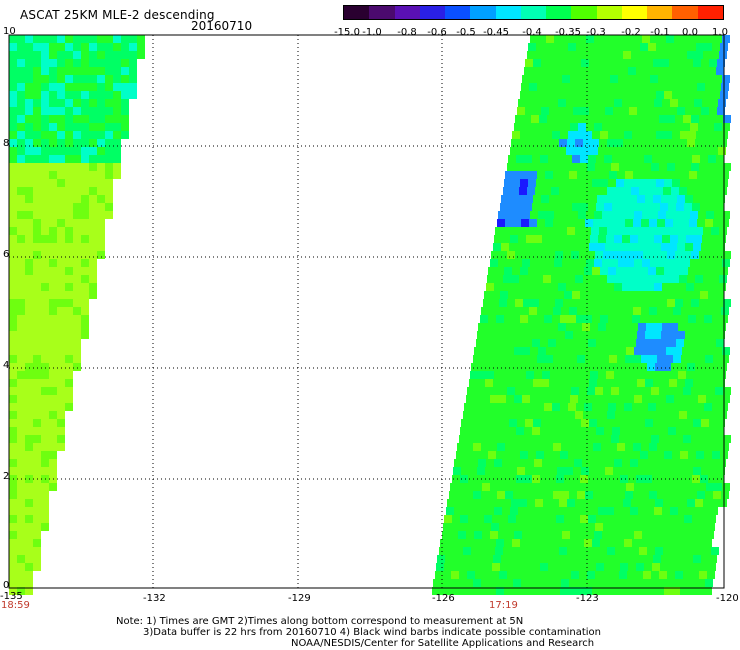 Image resolution: width=740 pixels, height=650 pixels. What do you see at coordinates (727, 598) in the screenshot?
I see `x-tick-120w: -120` at bounding box center [727, 598].